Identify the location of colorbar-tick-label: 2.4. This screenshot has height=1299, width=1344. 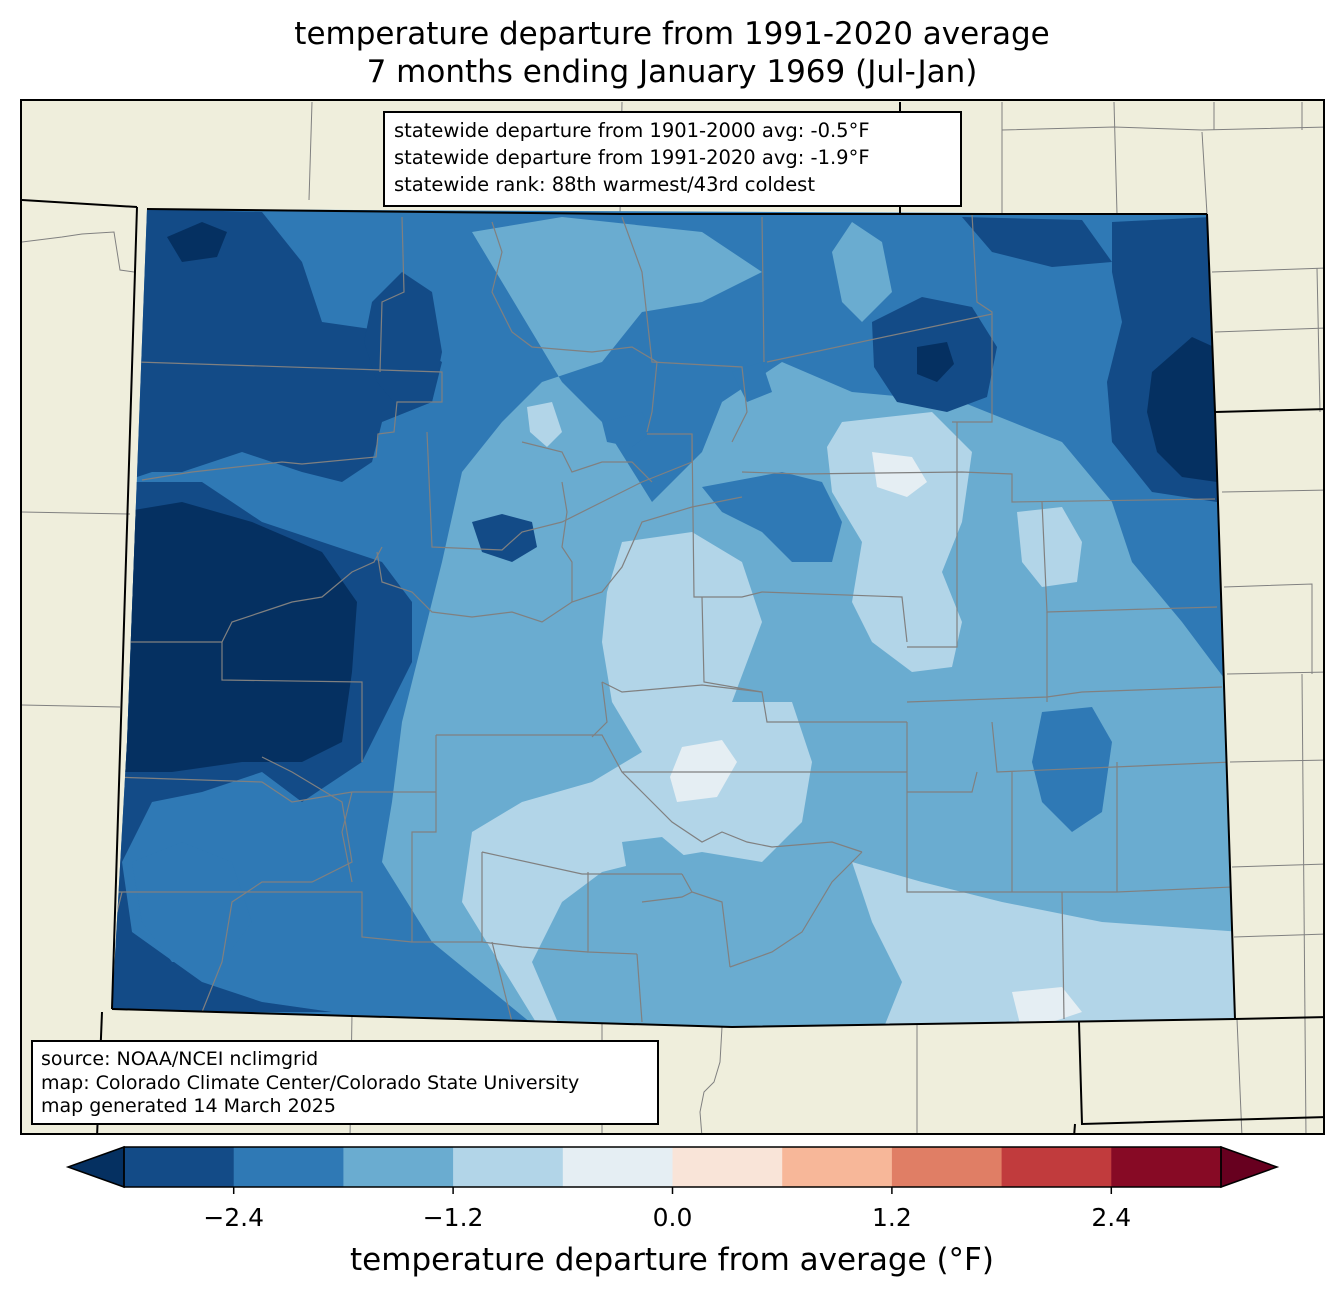
(1111, 1217).